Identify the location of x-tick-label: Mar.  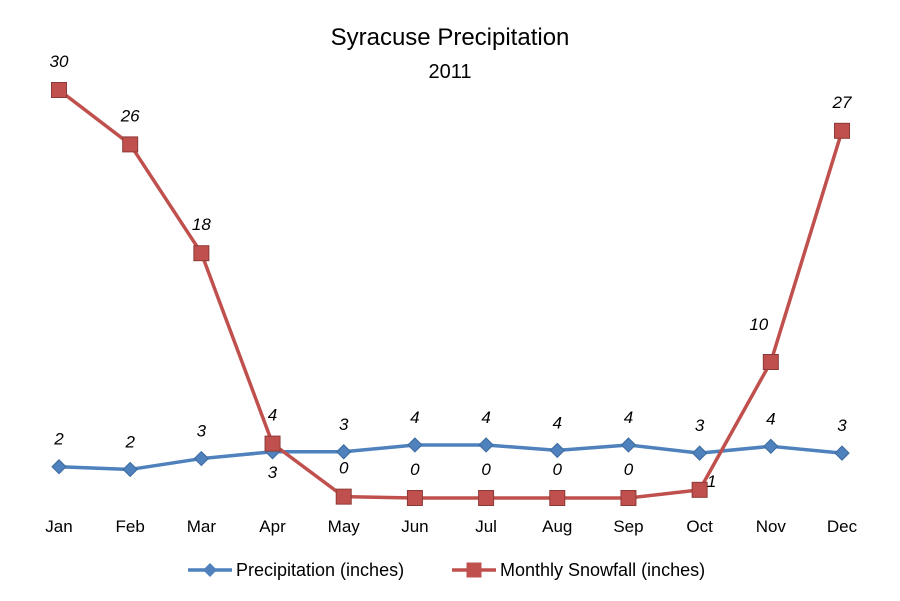
(202, 526).